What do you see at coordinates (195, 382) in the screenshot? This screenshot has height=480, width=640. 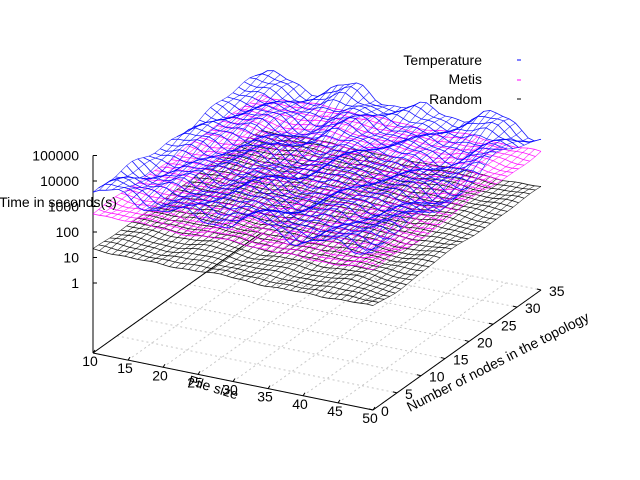 I see `x-tick-label: 25` at bounding box center [195, 382].